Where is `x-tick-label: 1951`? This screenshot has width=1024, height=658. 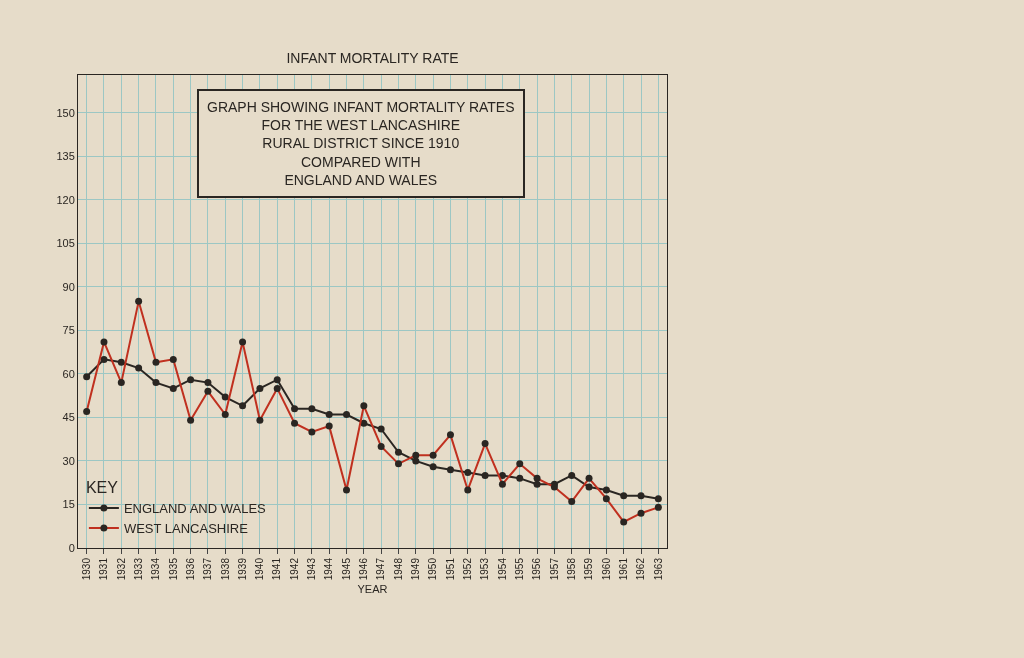
x-tick-label: 1951 is located at coordinates (450, 569).